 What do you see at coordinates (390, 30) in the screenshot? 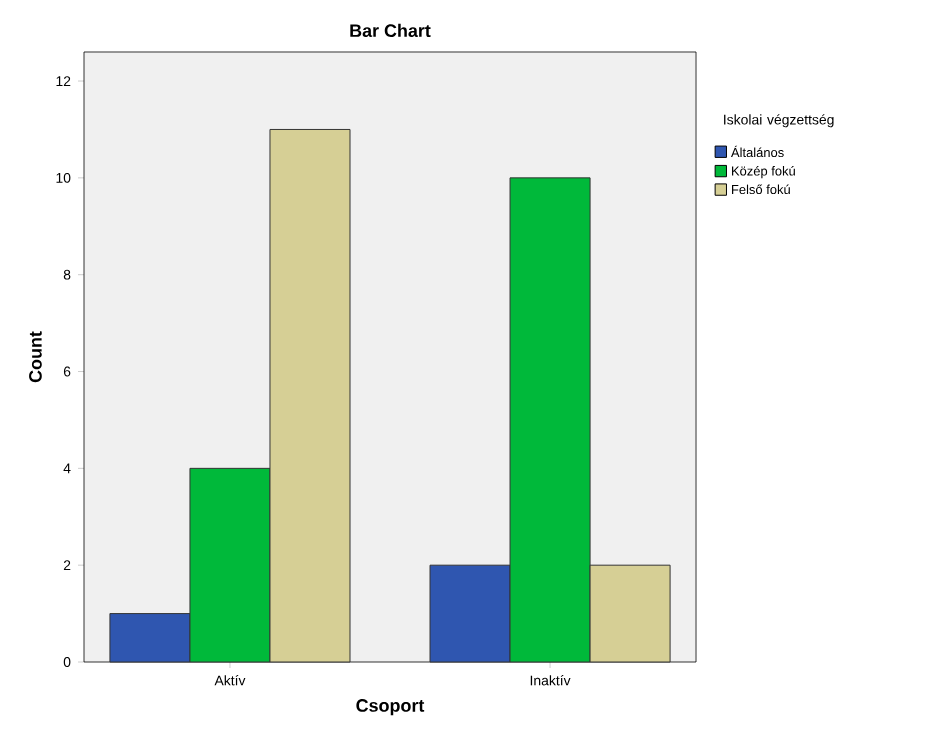
I see `chart-title: Bar Chart` at bounding box center [390, 30].